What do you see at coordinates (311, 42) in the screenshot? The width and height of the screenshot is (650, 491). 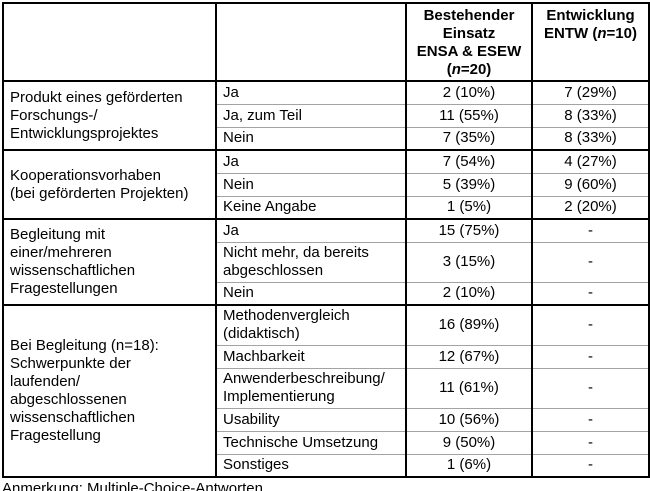 I see `header-empty-option` at bounding box center [311, 42].